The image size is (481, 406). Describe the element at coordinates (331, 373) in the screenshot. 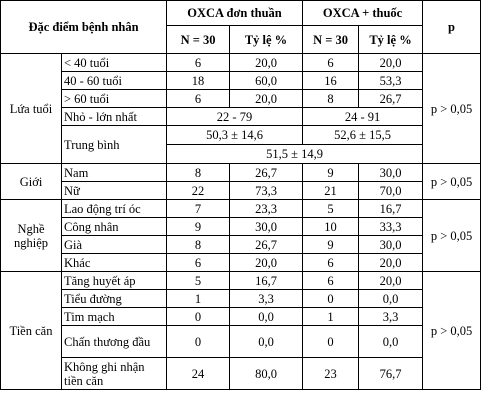

I see `cell-n2: 23` at that location.